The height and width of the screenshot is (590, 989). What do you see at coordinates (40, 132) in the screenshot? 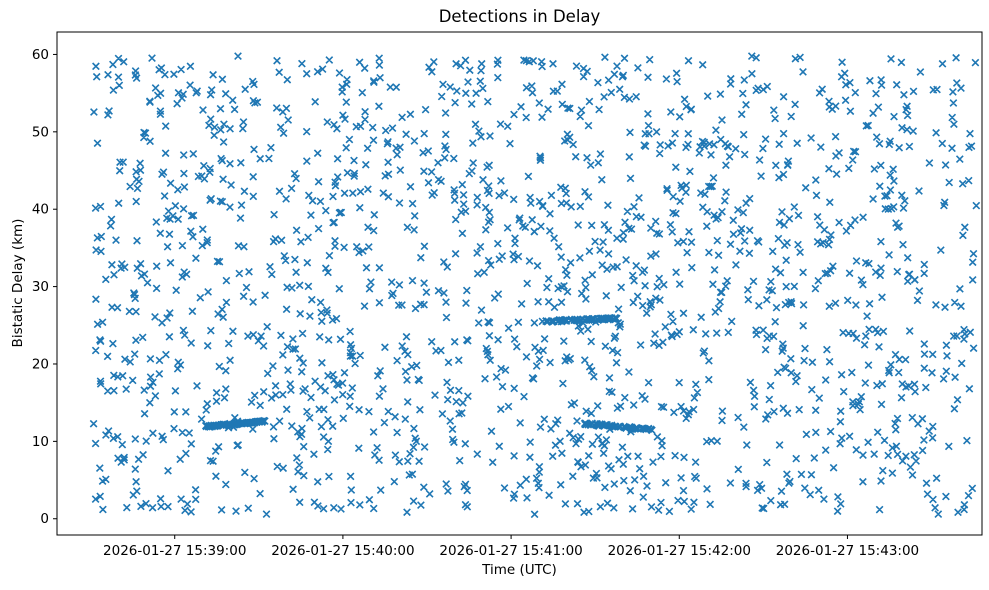
I see `y-tick-label: 50` at bounding box center [40, 132].